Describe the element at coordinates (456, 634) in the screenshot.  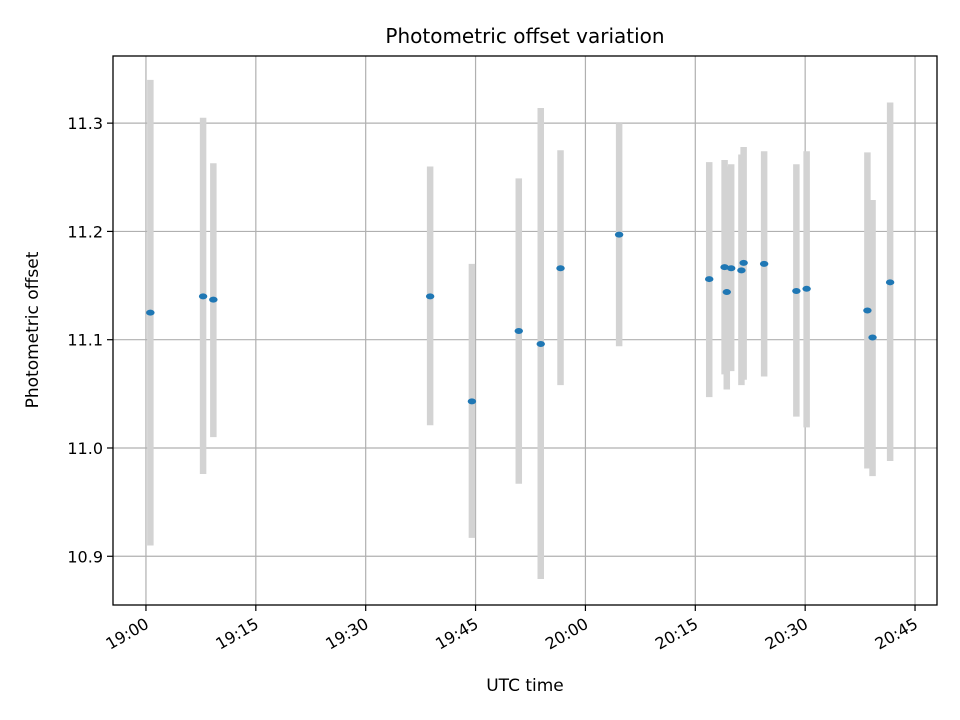
I see `x-tick-label: 19:45` at that location.